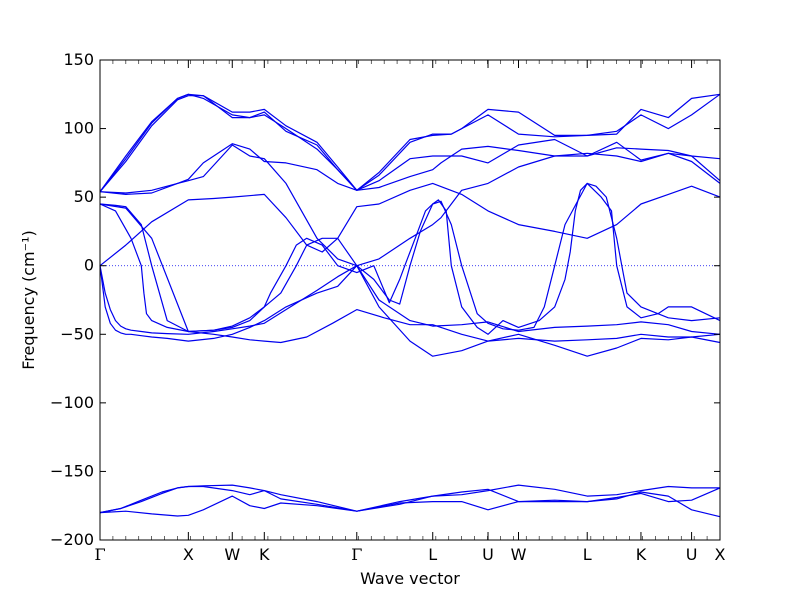  I want to click on y-tick-label: −50, so click(77, 333).